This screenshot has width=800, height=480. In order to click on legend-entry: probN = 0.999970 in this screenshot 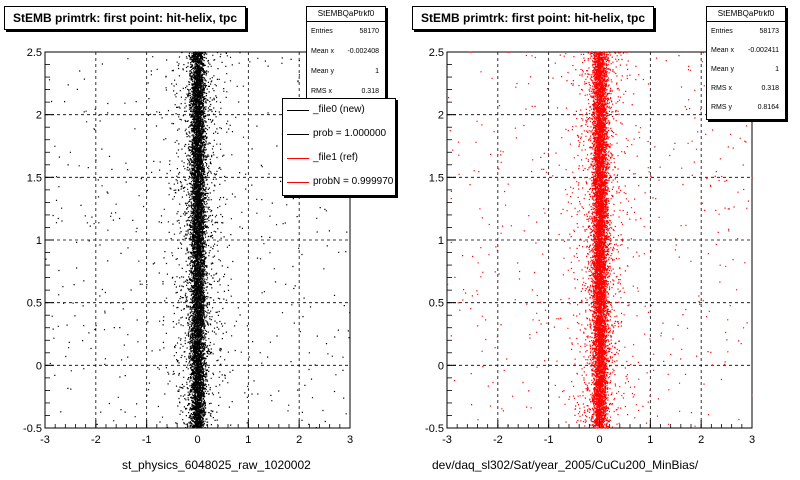, I will do `click(339, 183)`.